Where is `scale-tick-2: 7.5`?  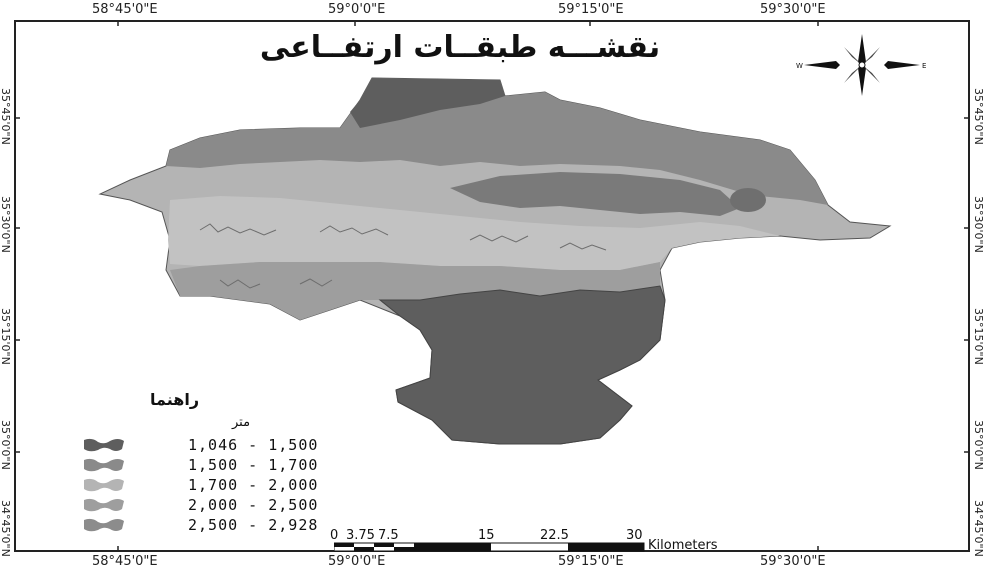
scale-tick-2: 7.5 is located at coordinates (388, 535).